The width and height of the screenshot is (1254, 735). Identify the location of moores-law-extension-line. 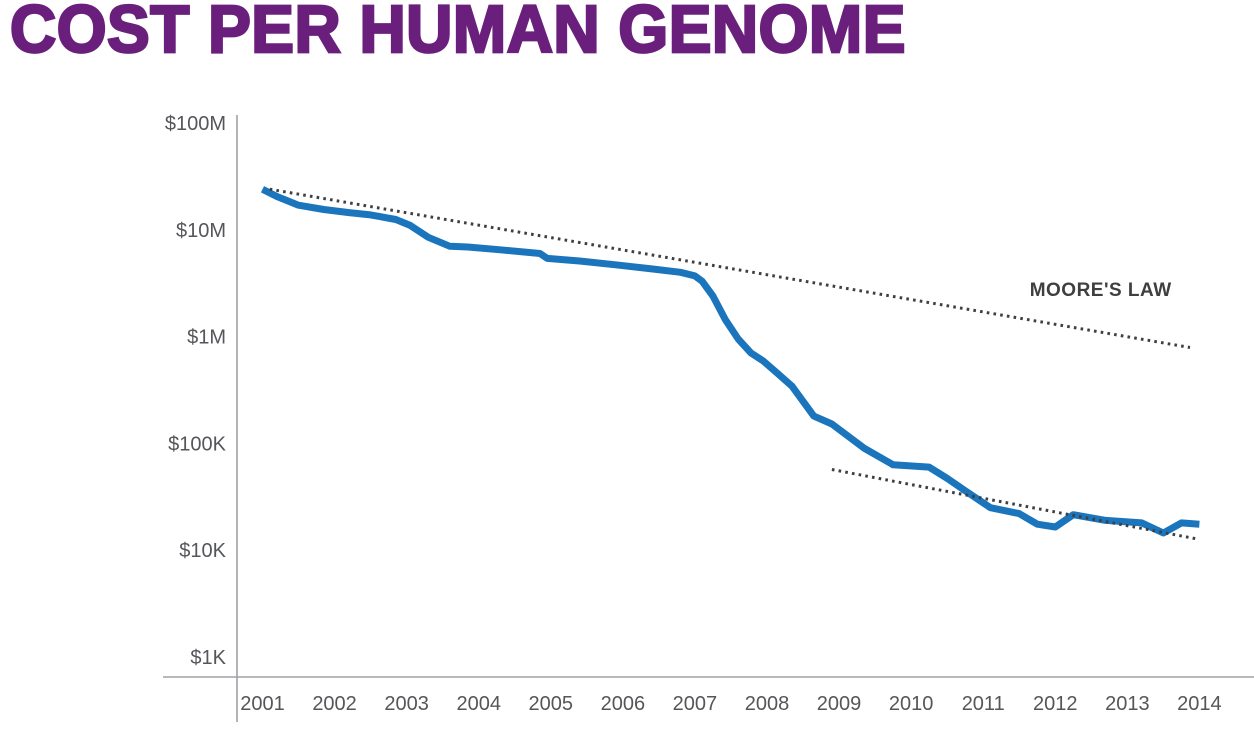
(1014, 504).